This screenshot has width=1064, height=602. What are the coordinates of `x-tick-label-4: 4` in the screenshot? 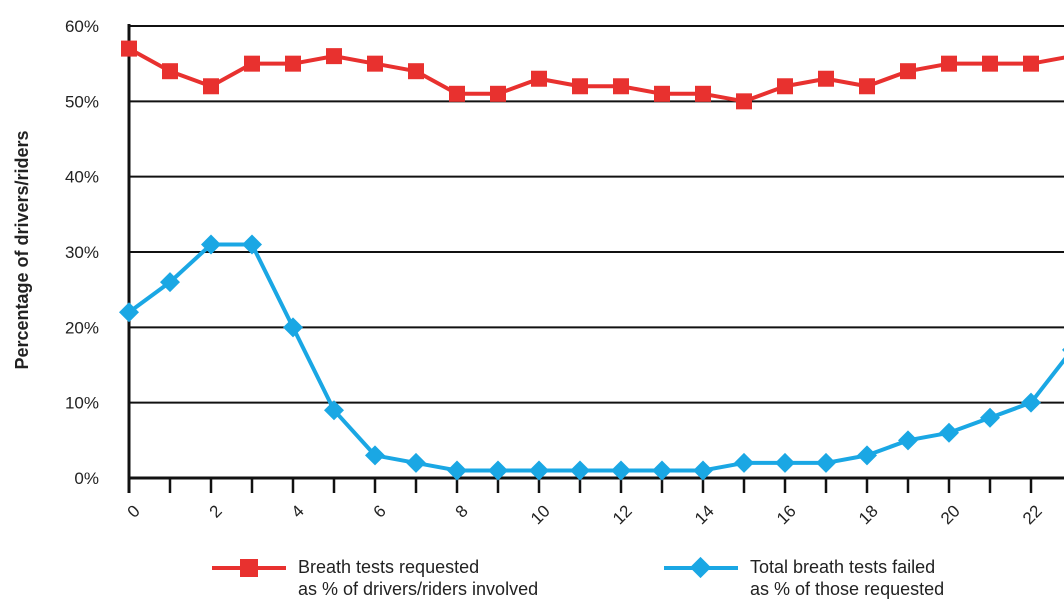 It's located at (298, 511).